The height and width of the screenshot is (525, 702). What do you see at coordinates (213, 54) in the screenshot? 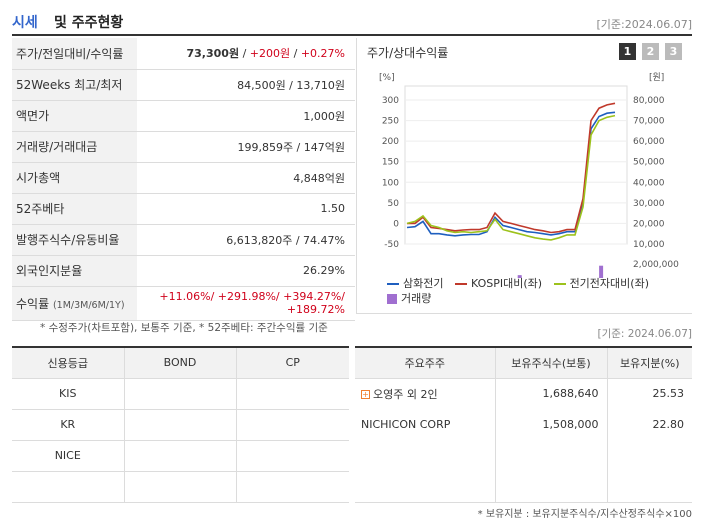
I see `current-price: 73,300원` at bounding box center [213, 54].